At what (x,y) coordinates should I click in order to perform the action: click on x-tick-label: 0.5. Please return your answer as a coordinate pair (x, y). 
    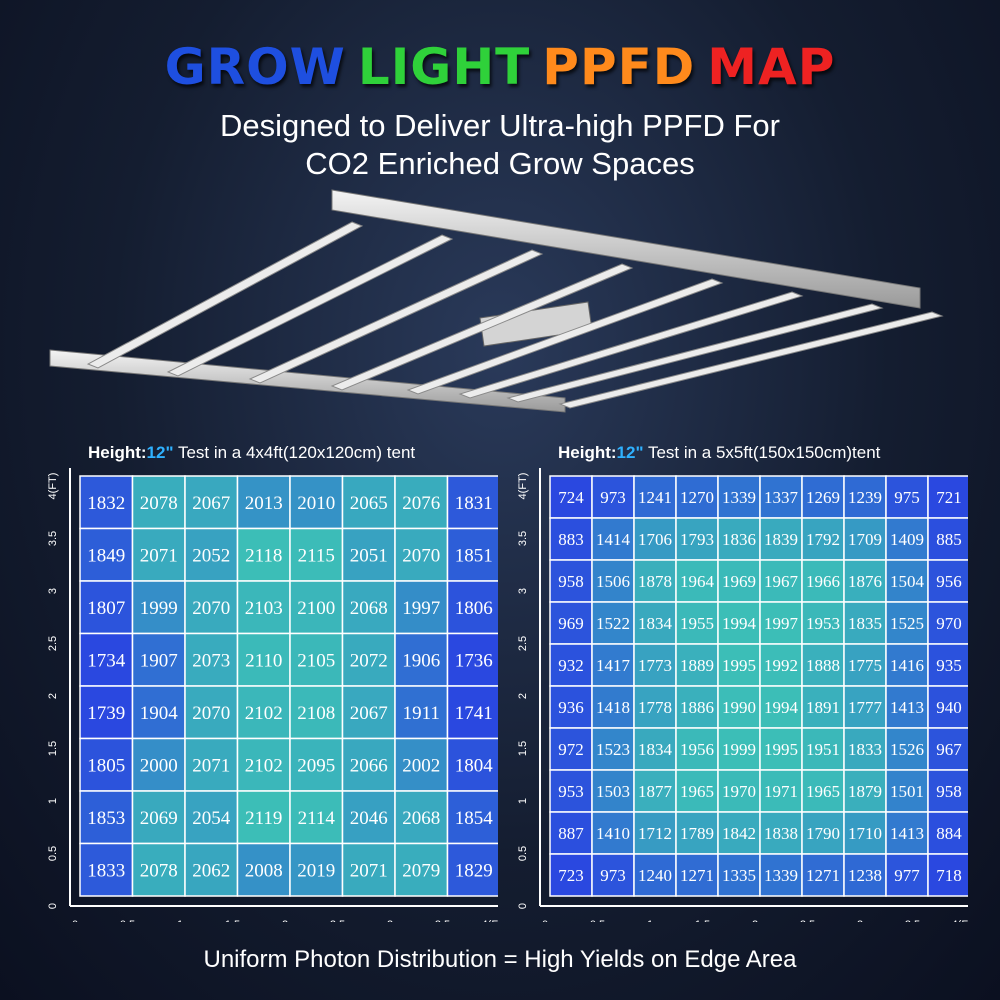
    Looking at the image, I should click on (597, 920).